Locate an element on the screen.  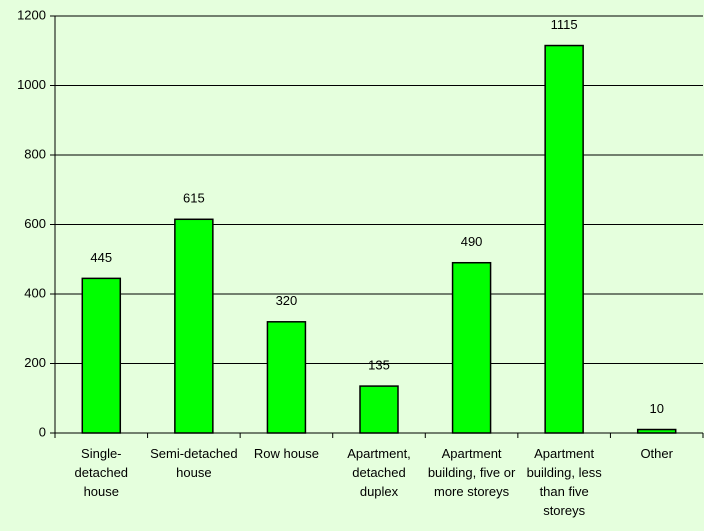
y-tick-label: 200 is located at coordinates (35, 362).